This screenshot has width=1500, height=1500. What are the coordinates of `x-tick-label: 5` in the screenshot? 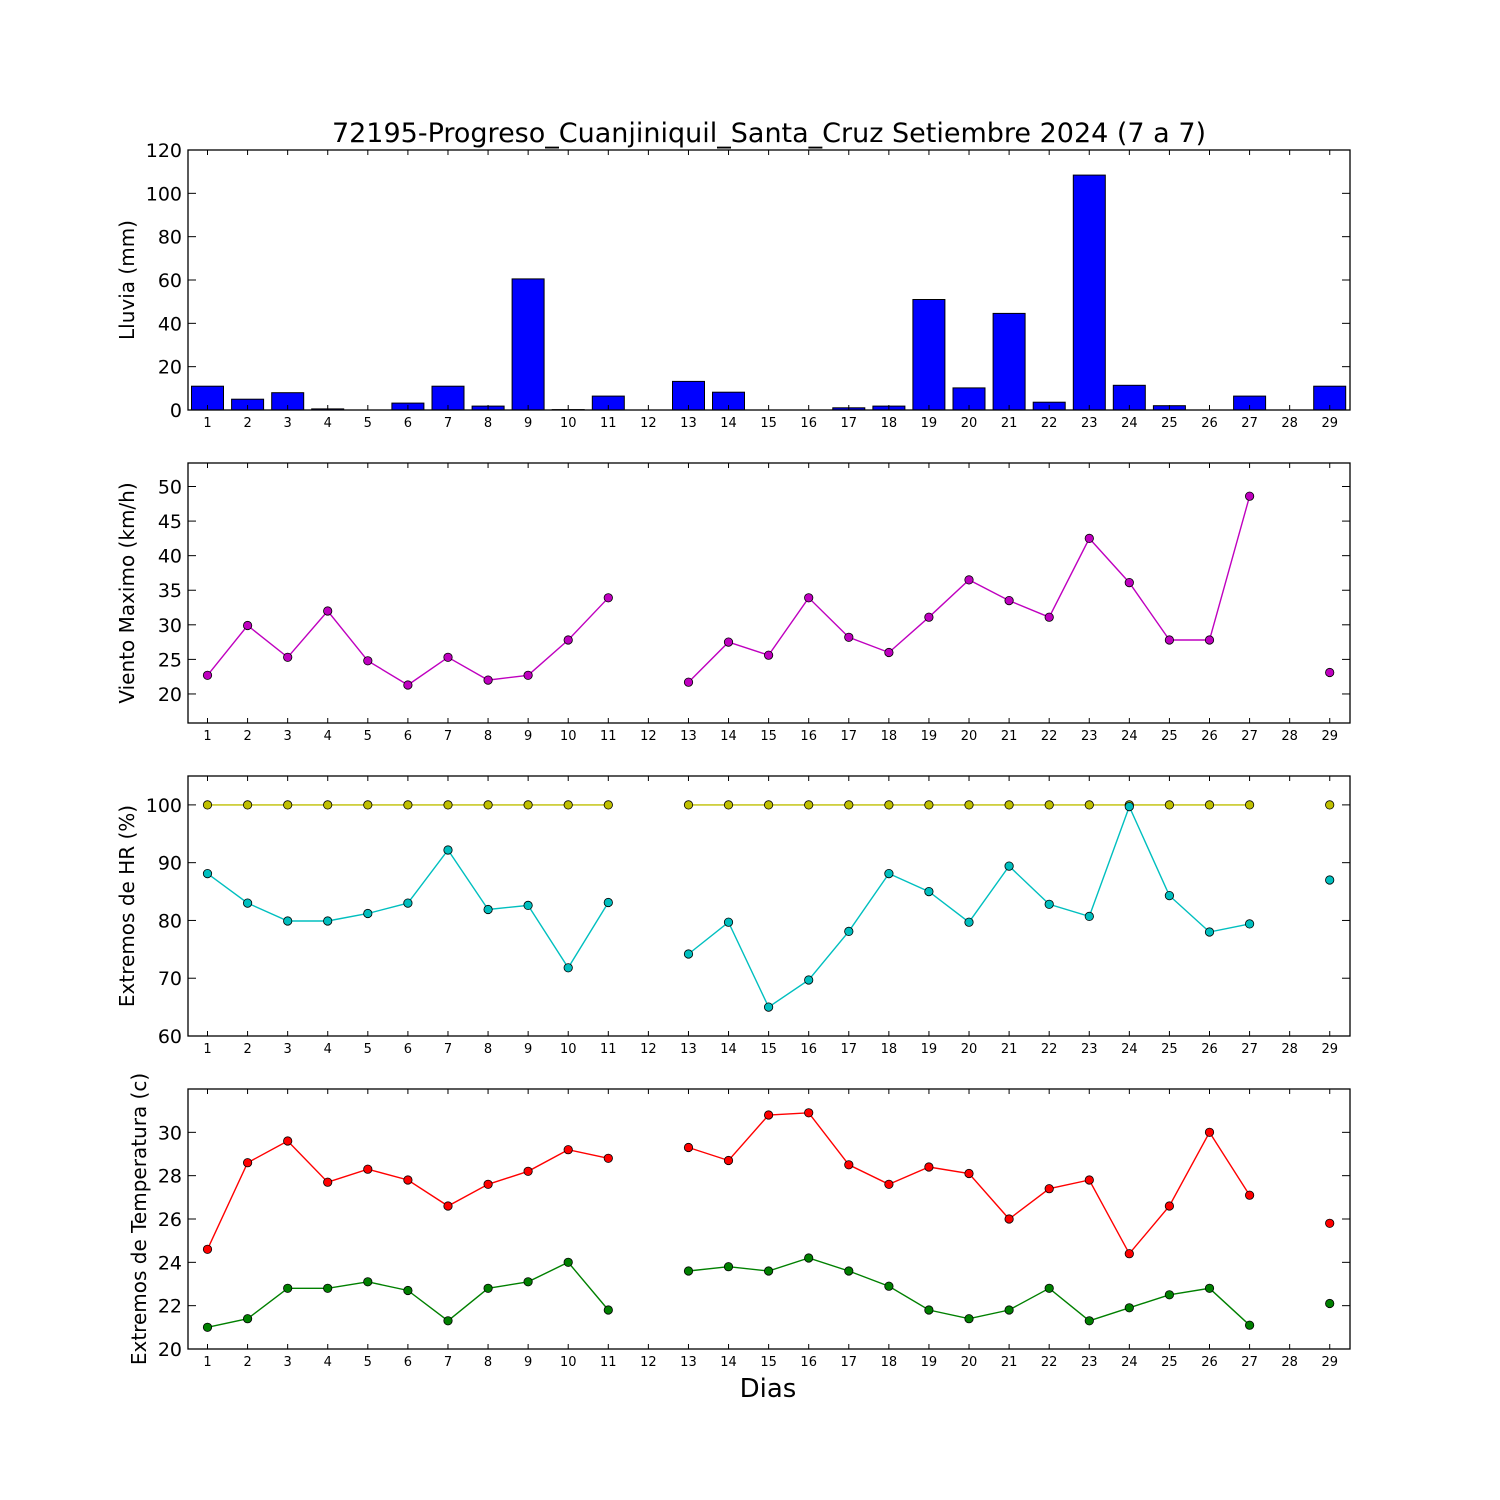 It's located at (368, 423).